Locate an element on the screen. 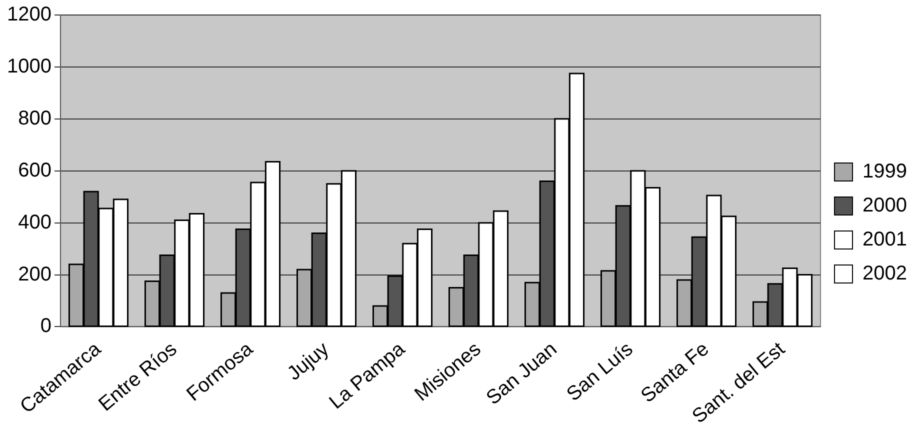  y-tick-label: 1200 is located at coordinates (29, 15).